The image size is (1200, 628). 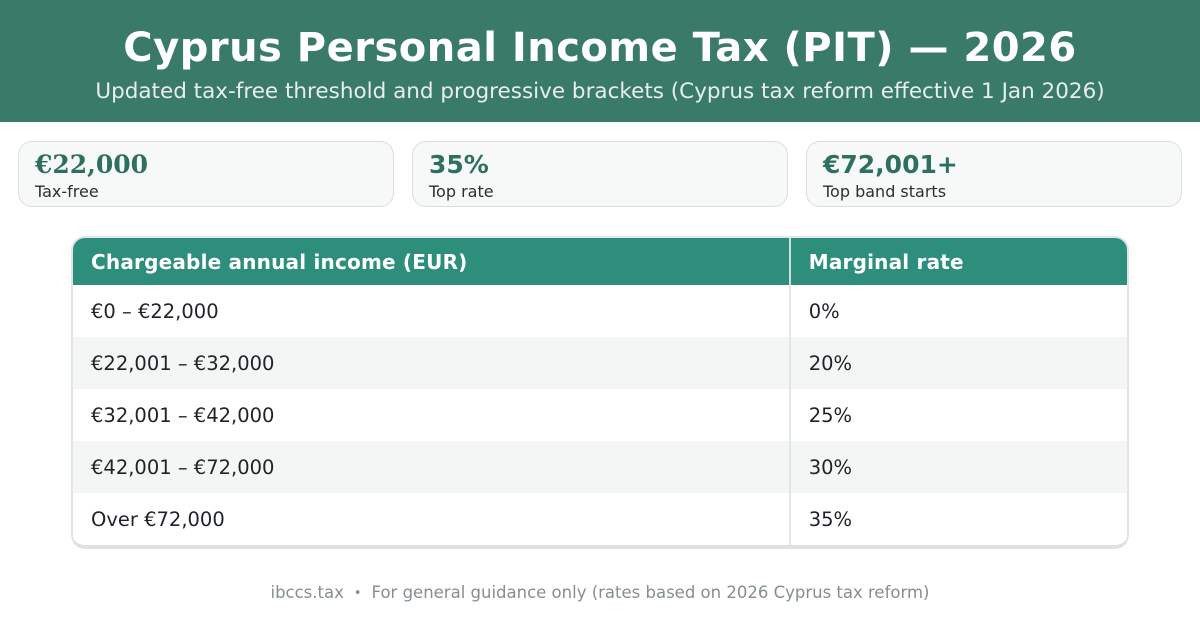 What do you see at coordinates (206, 174) in the screenshot?
I see `stat-card-tax-free: €22,000 Tax-free` at bounding box center [206, 174].